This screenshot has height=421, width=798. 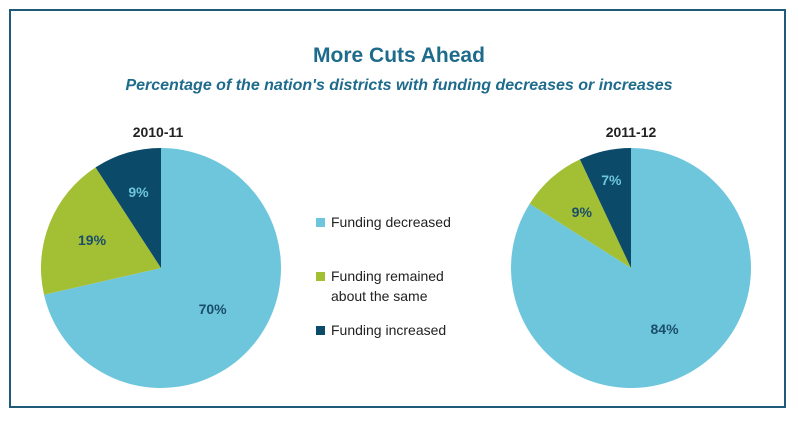 I want to click on legend-item-increased: Funding increased, so click(x=416, y=330).